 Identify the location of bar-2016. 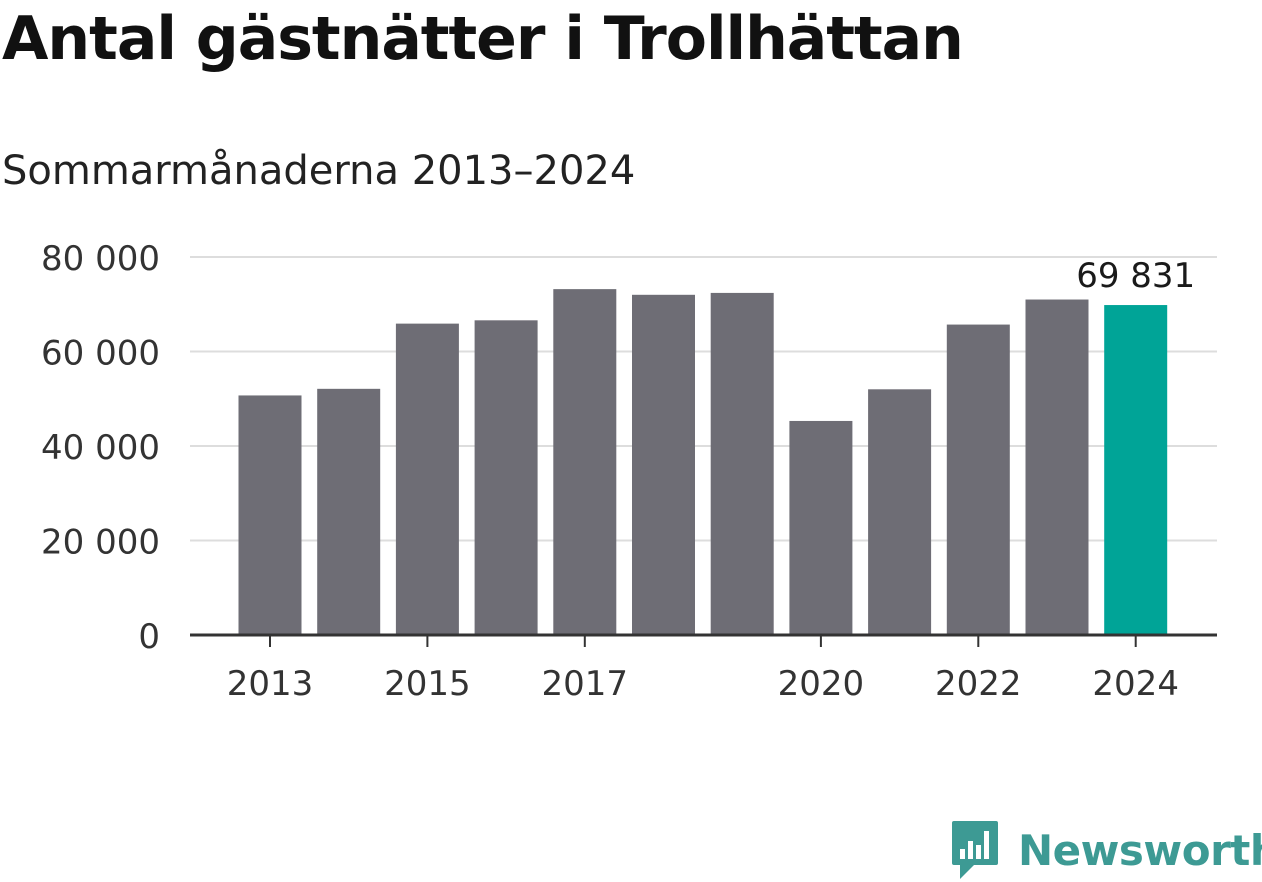
(506, 477).